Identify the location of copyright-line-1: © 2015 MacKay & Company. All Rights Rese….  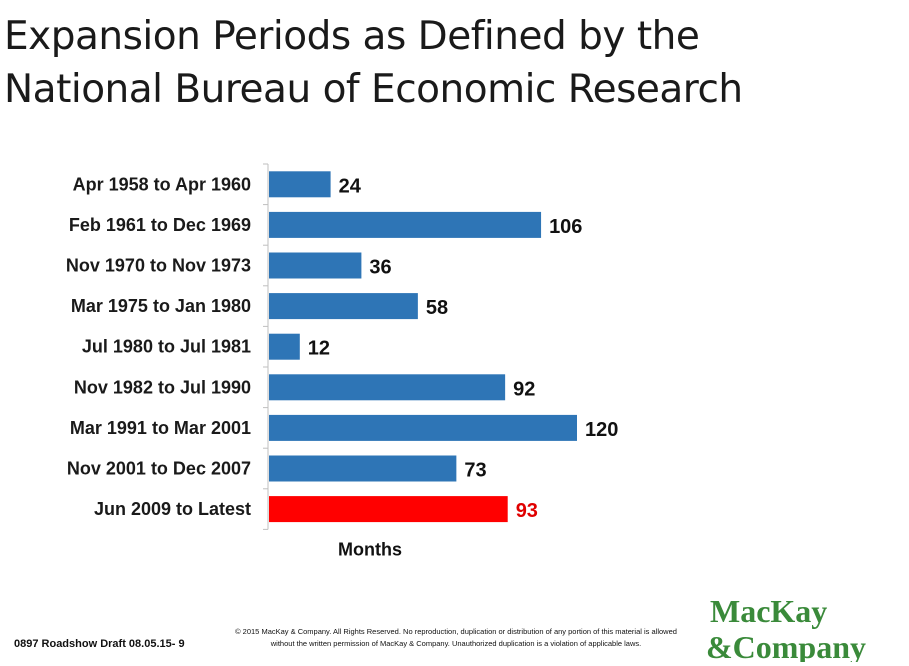
(456, 631).